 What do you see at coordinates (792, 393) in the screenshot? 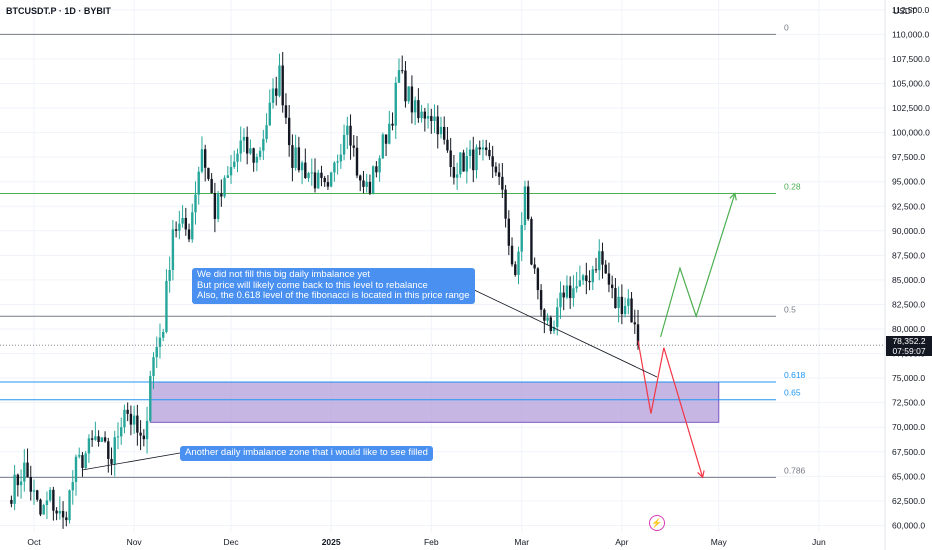
I see `fib-level-label: 0.65` at bounding box center [792, 393].